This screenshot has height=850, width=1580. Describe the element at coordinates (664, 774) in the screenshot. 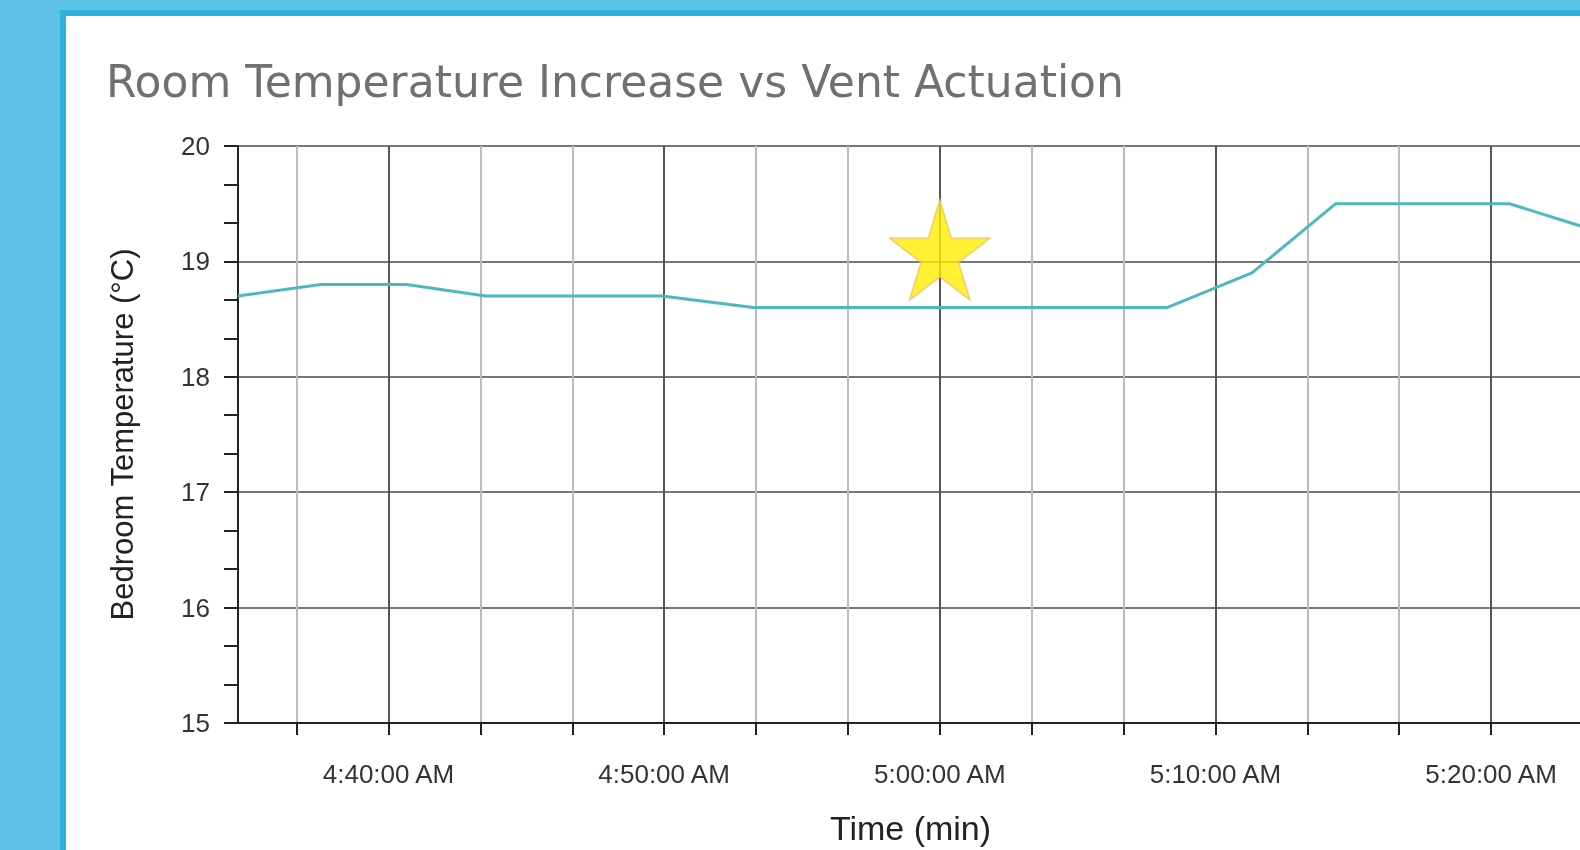

I see `x-tick-label: 4:50:00 AM` at that location.